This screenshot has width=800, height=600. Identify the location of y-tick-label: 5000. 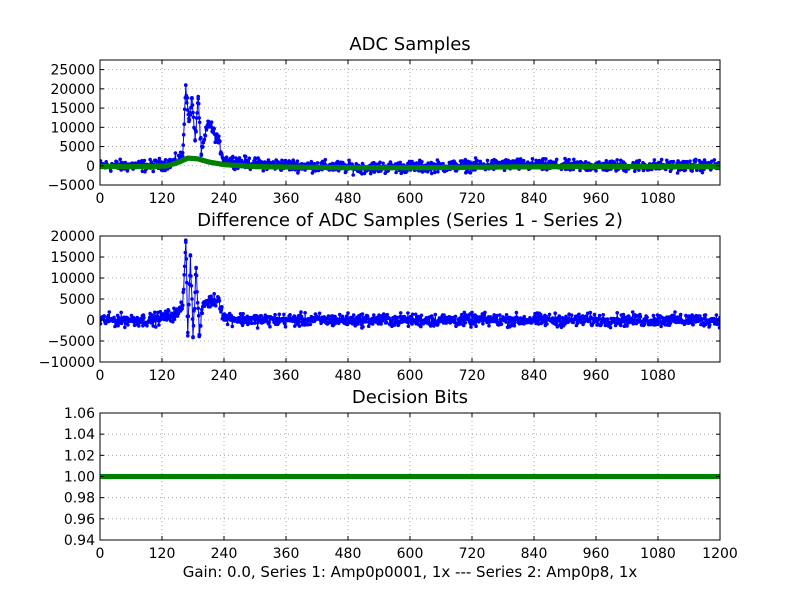
(77, 148).